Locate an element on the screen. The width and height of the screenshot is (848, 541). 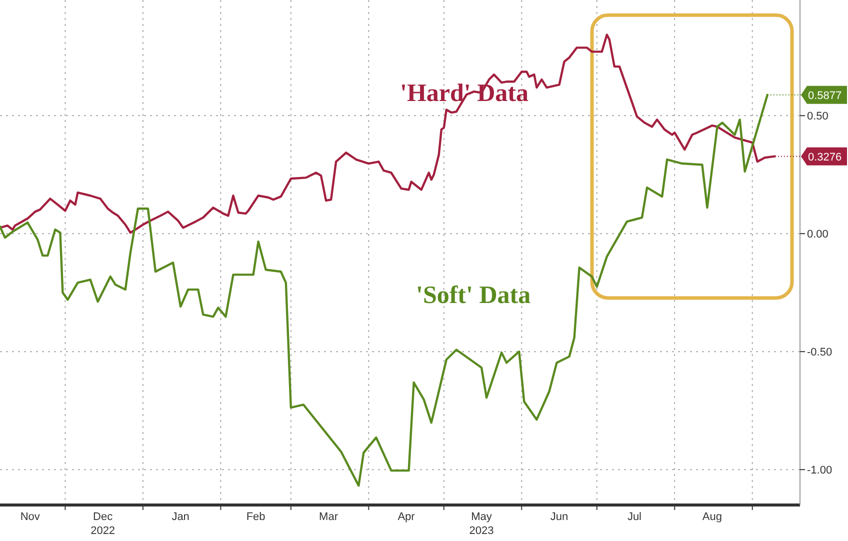
x-tick-label: Mar is located at coordinates (328, 517).